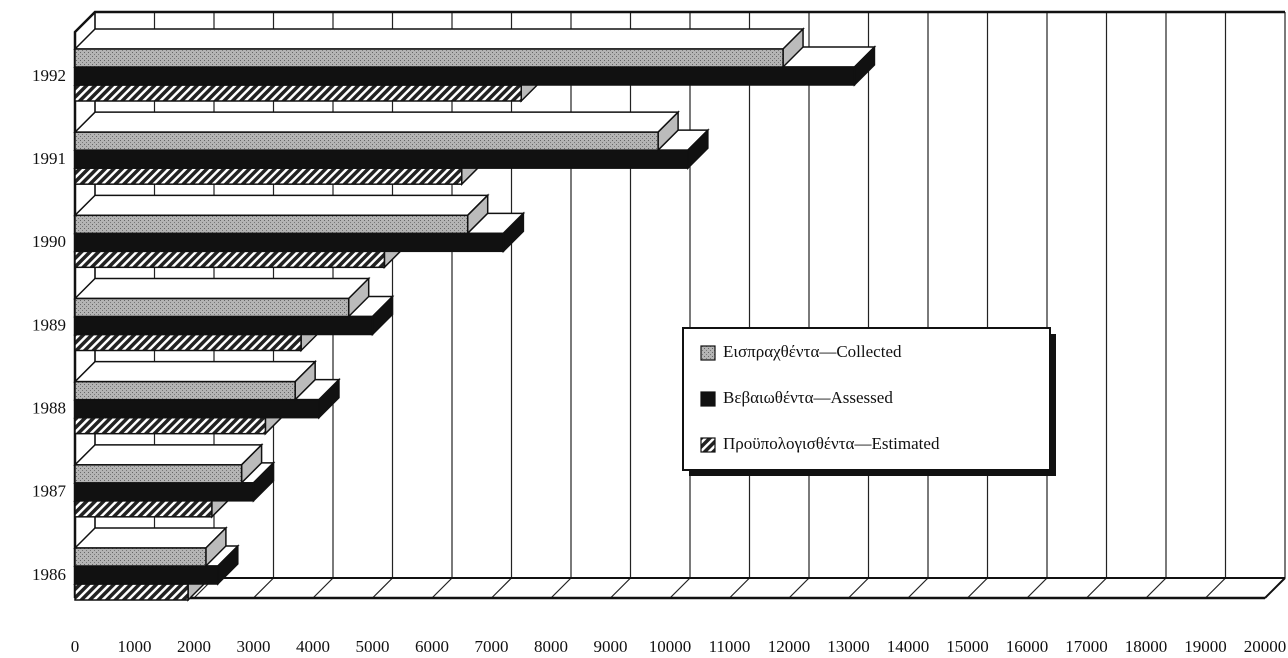  Describe the element at coordinates (1265, 646) in the screenshot. I see `x-tick-label: 20000` at that location.